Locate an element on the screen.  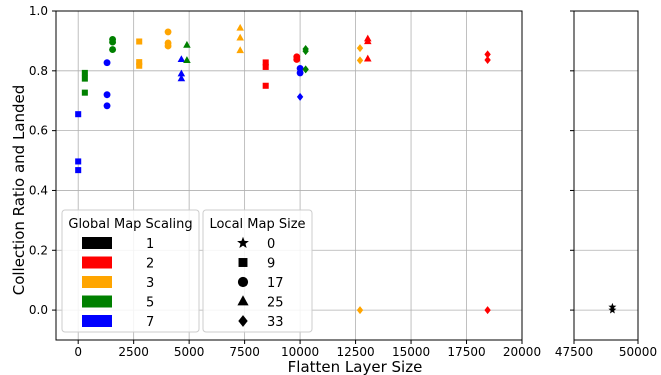
x-tick-label: 12500 is located at coordinates (355, 352).